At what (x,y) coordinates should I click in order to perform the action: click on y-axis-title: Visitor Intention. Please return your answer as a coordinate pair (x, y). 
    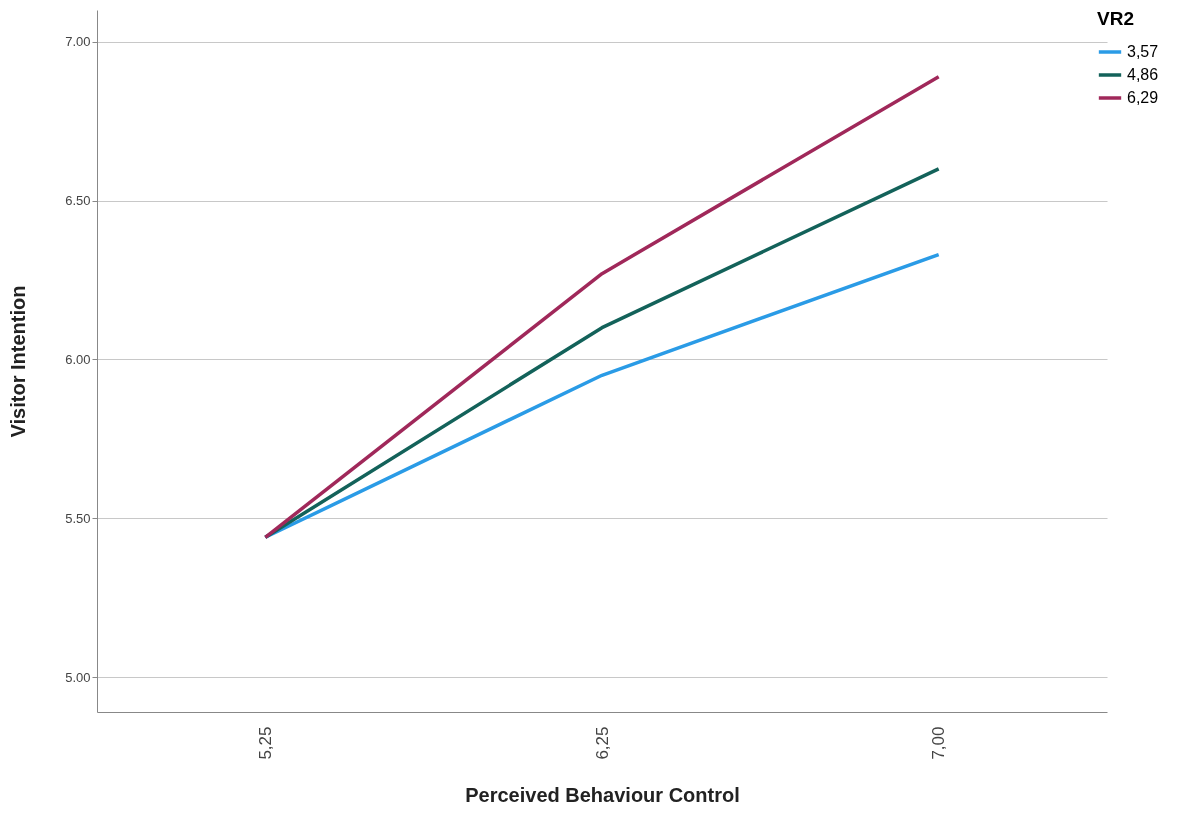
    Looking at the image, I should click on (18, 361).